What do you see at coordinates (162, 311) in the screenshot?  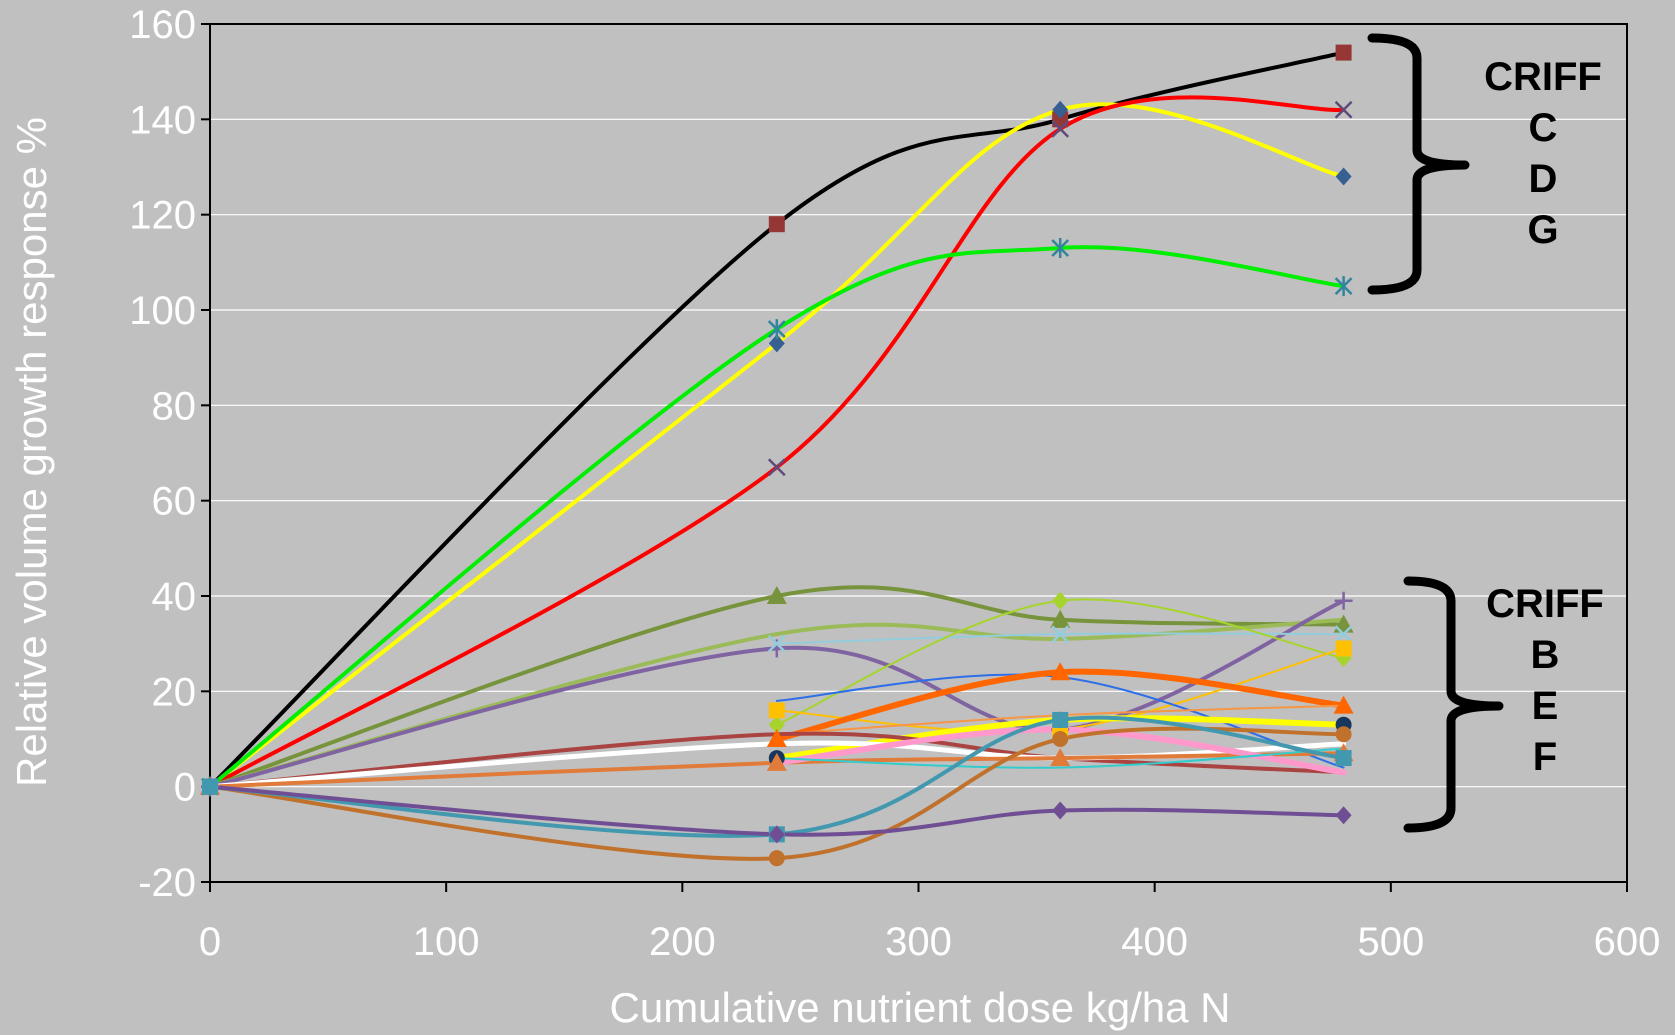 I see `y-tick-label: 100` at bounding box center [162, 311].